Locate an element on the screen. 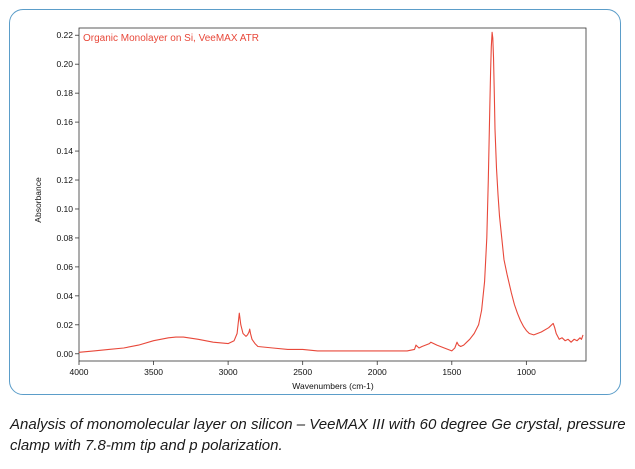  y-tick-label: 0.08 is located at coordinates (64, 238).